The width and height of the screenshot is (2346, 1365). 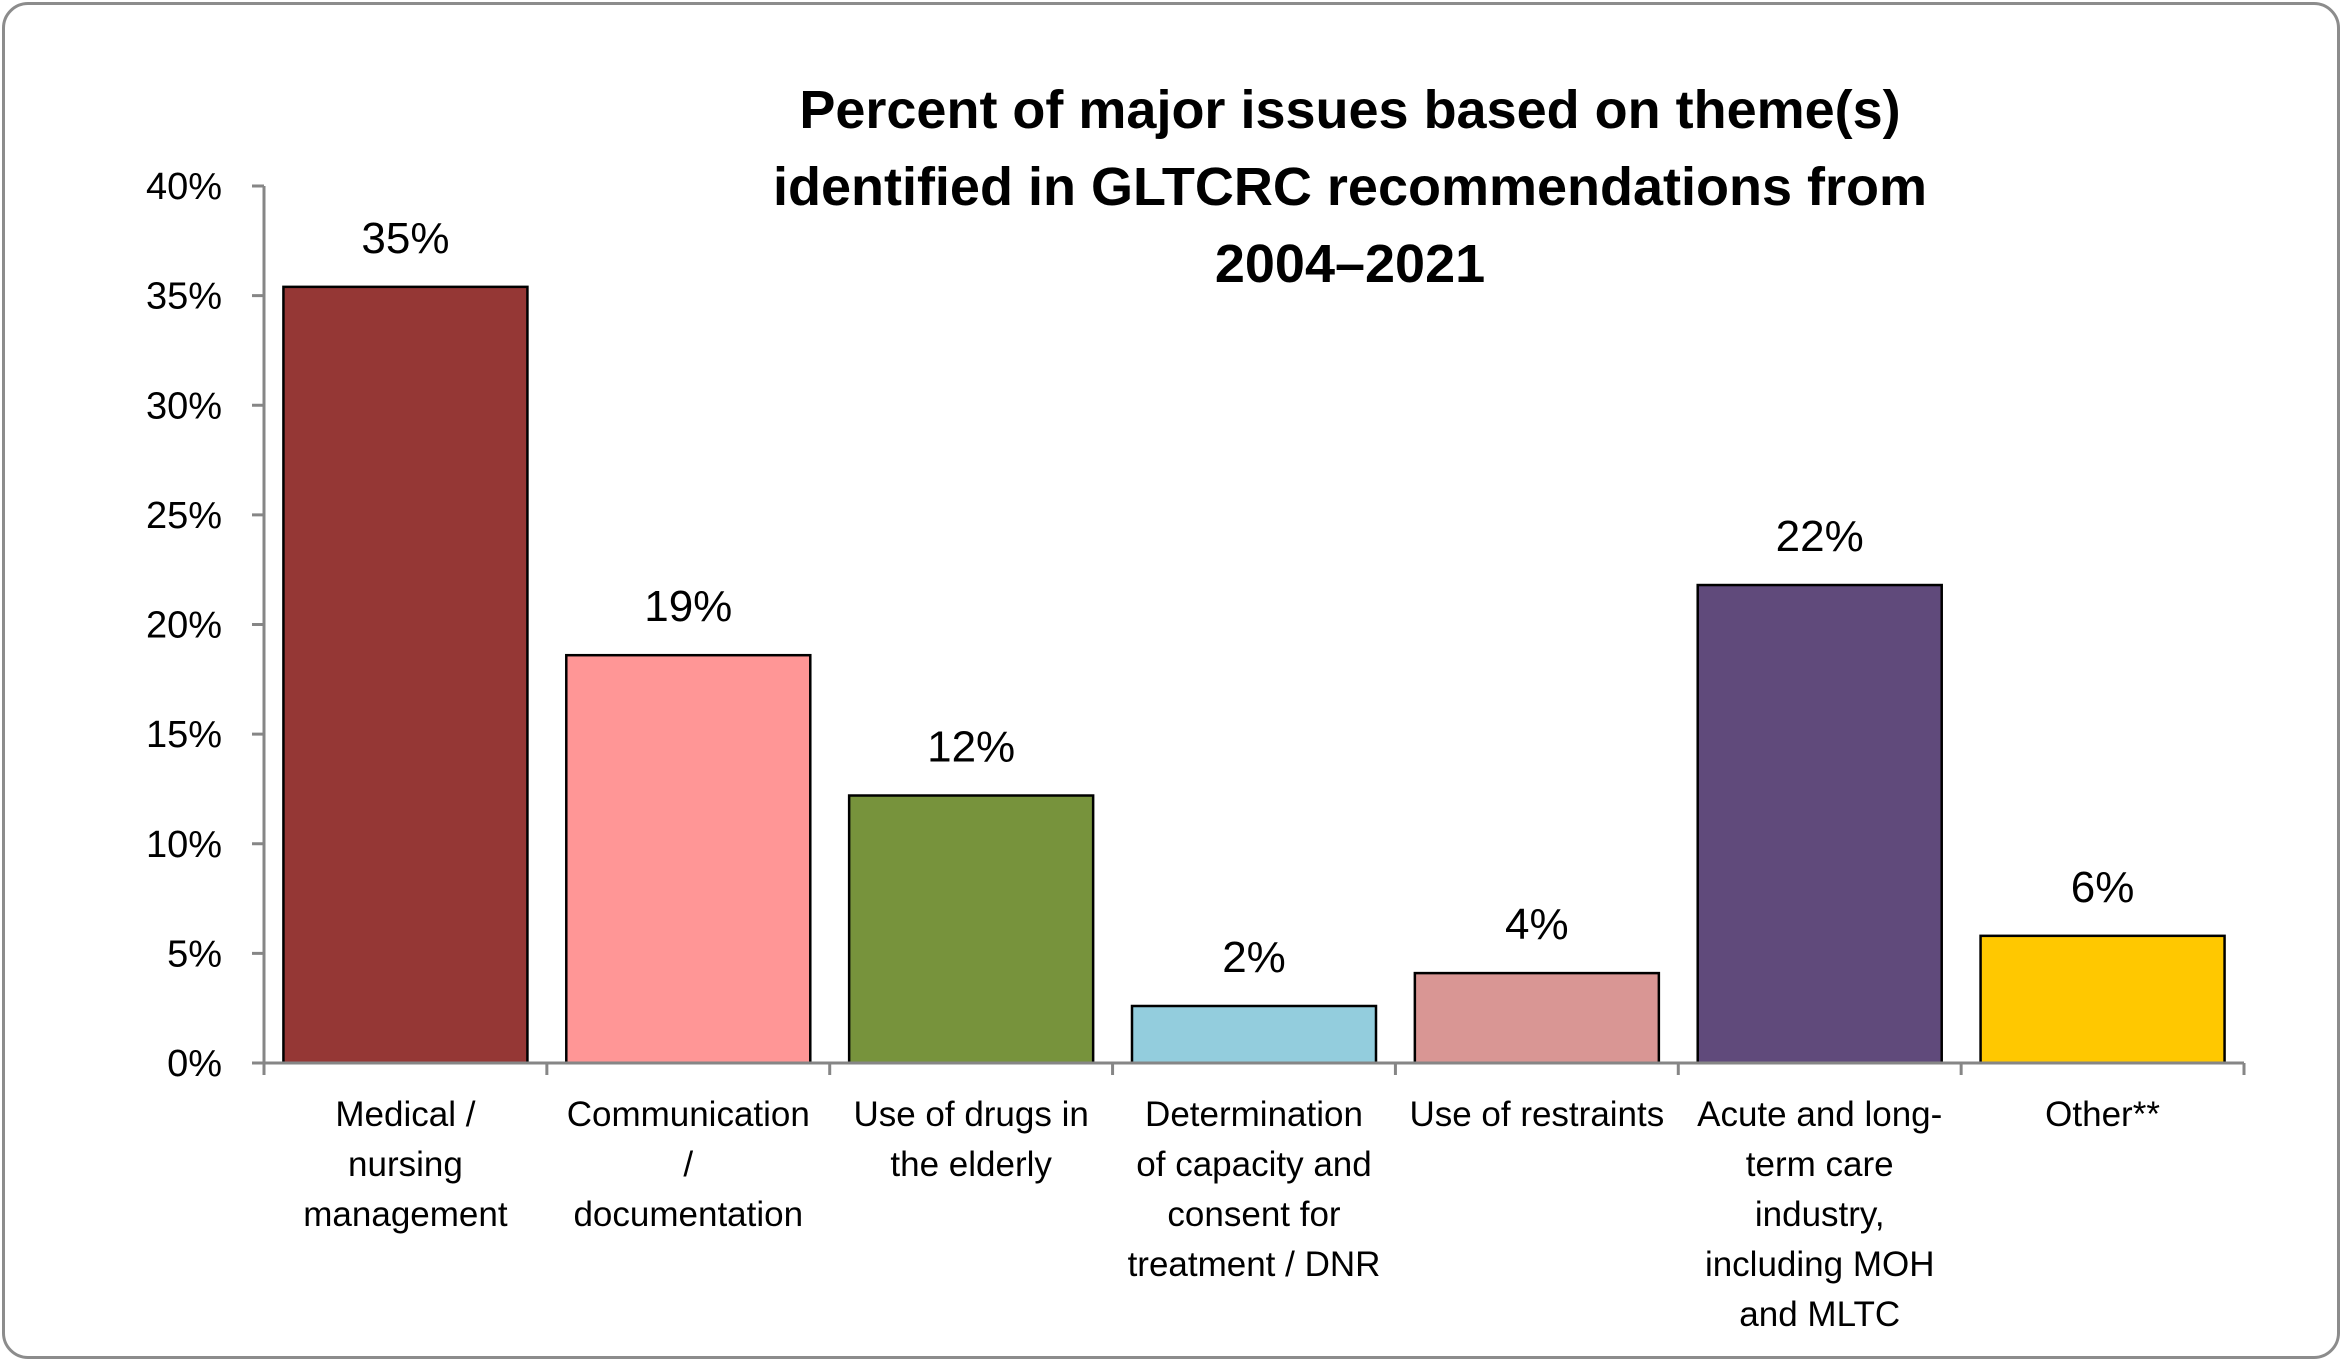 I want to click on x-tick-label: documentation, so click(x=688, y=1214).